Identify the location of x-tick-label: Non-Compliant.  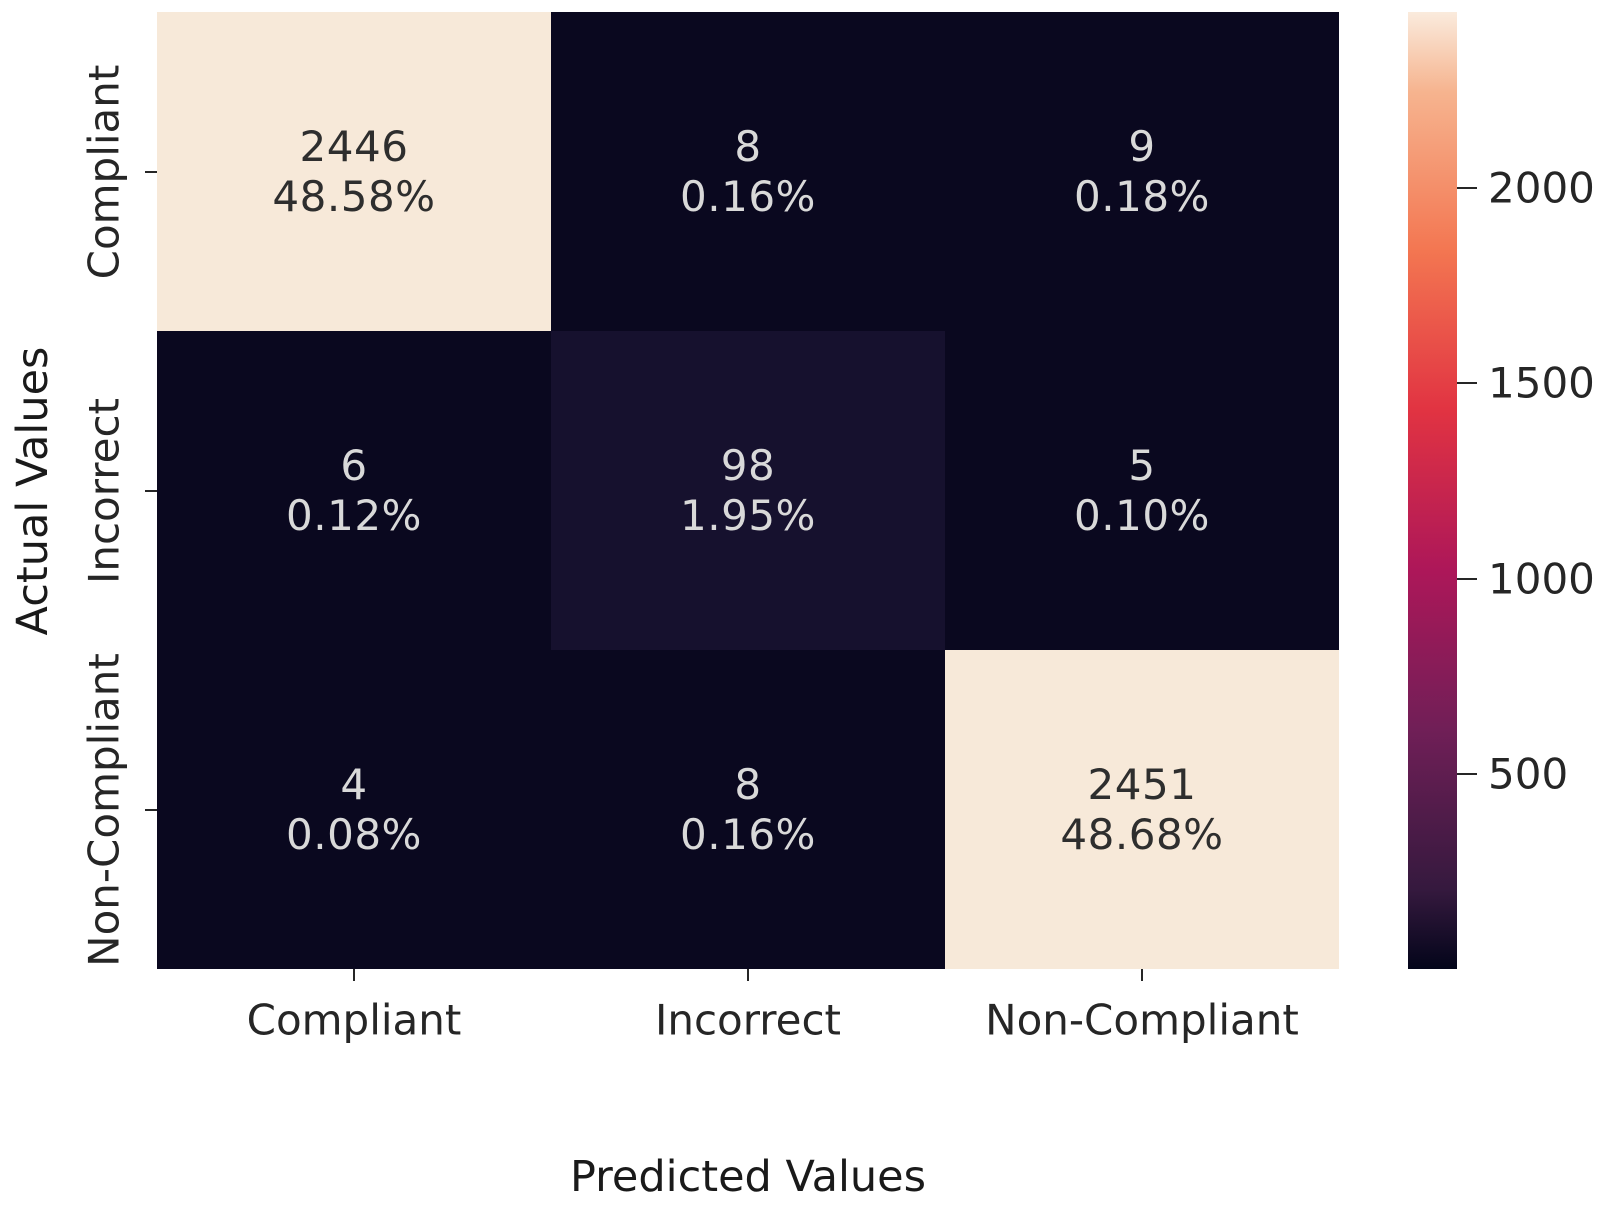
(1142, 1020).